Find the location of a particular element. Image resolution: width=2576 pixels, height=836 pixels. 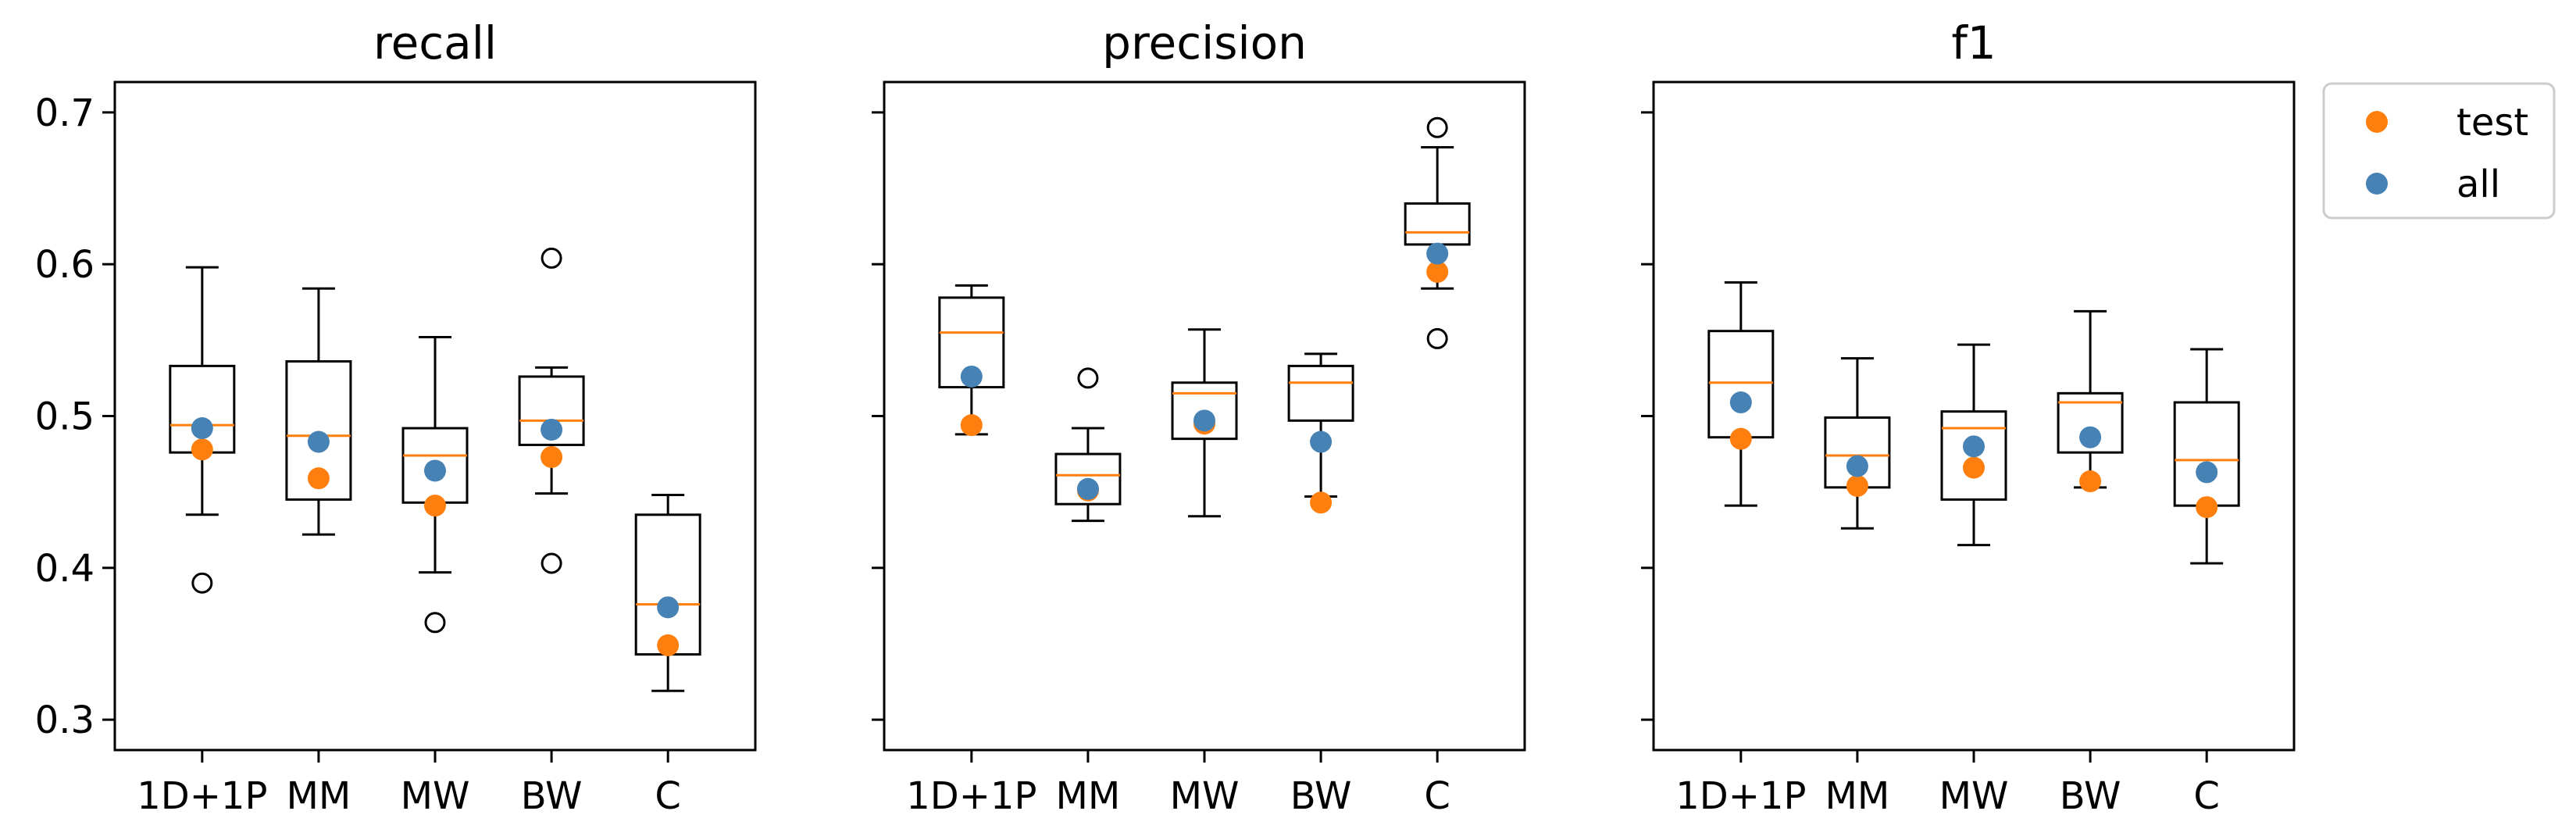

y-tick-label: 0.5 is located at coordinates (65, 417).